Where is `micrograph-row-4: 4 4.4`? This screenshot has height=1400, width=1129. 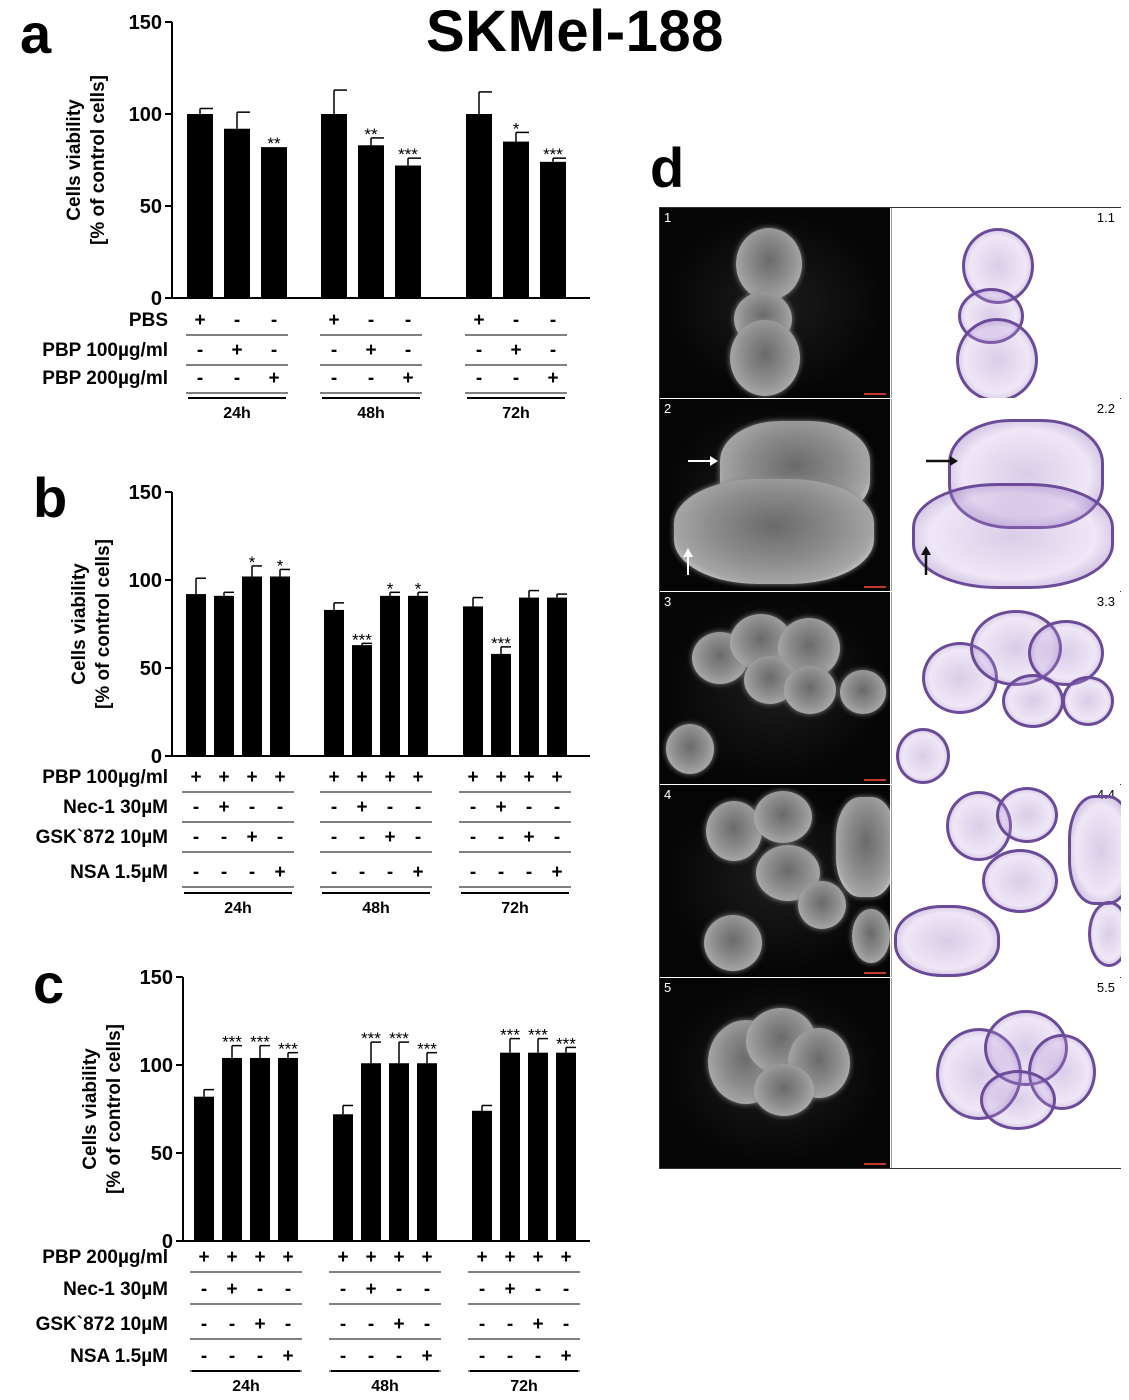
micrograph-row-4: 4 4.4 is located at coordinates (890, 881).